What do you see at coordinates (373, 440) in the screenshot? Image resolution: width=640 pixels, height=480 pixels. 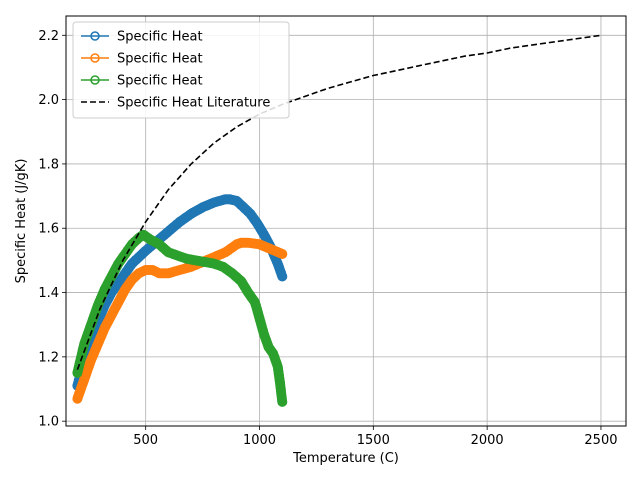 I see `x-tick-label: 1500` at bounding box center [373, 440].